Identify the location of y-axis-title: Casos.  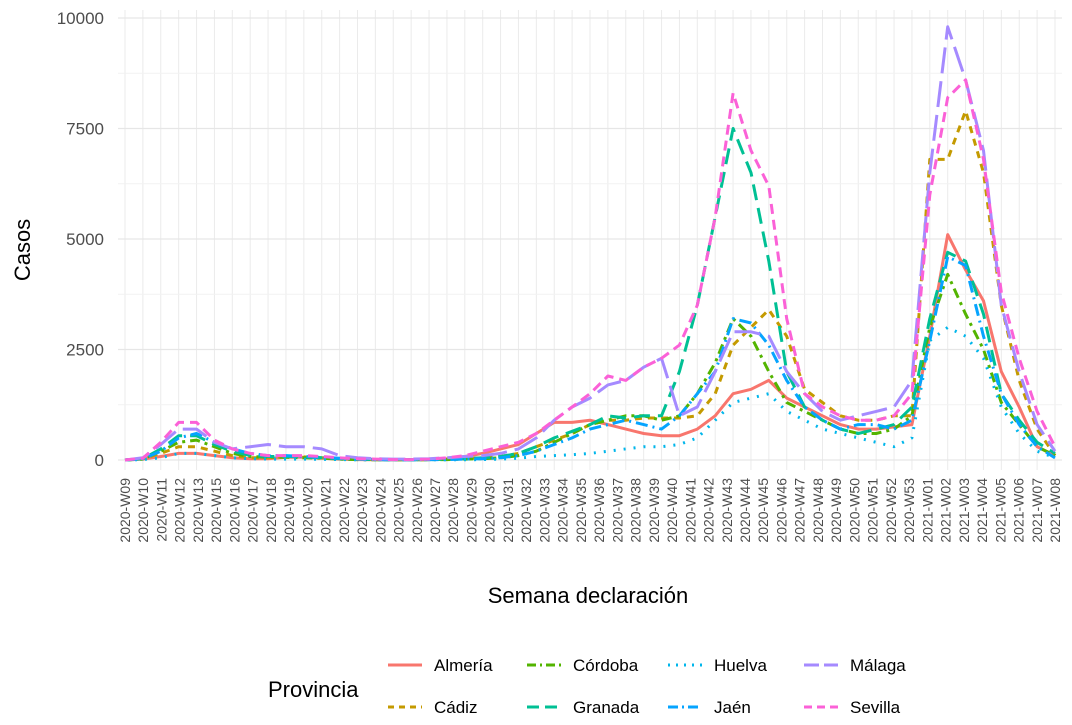
(22, 250).